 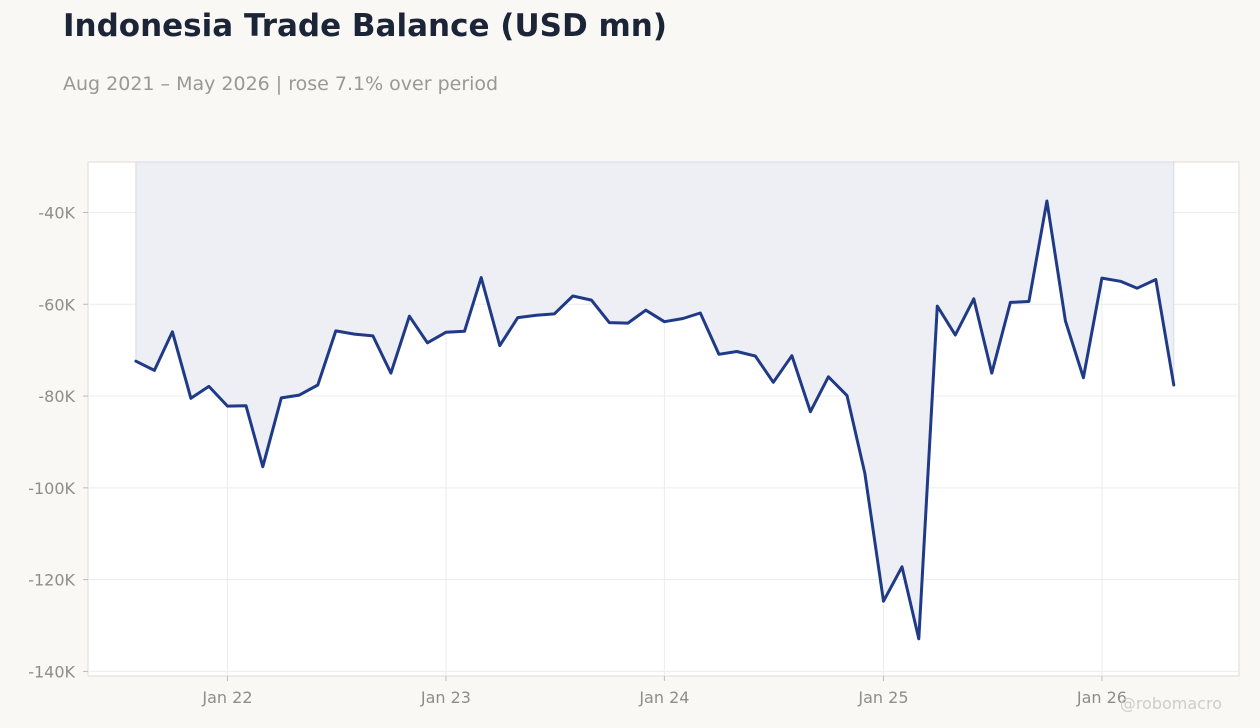 I want to click on y-tick-label: -100K, so click(x=51, y=488).